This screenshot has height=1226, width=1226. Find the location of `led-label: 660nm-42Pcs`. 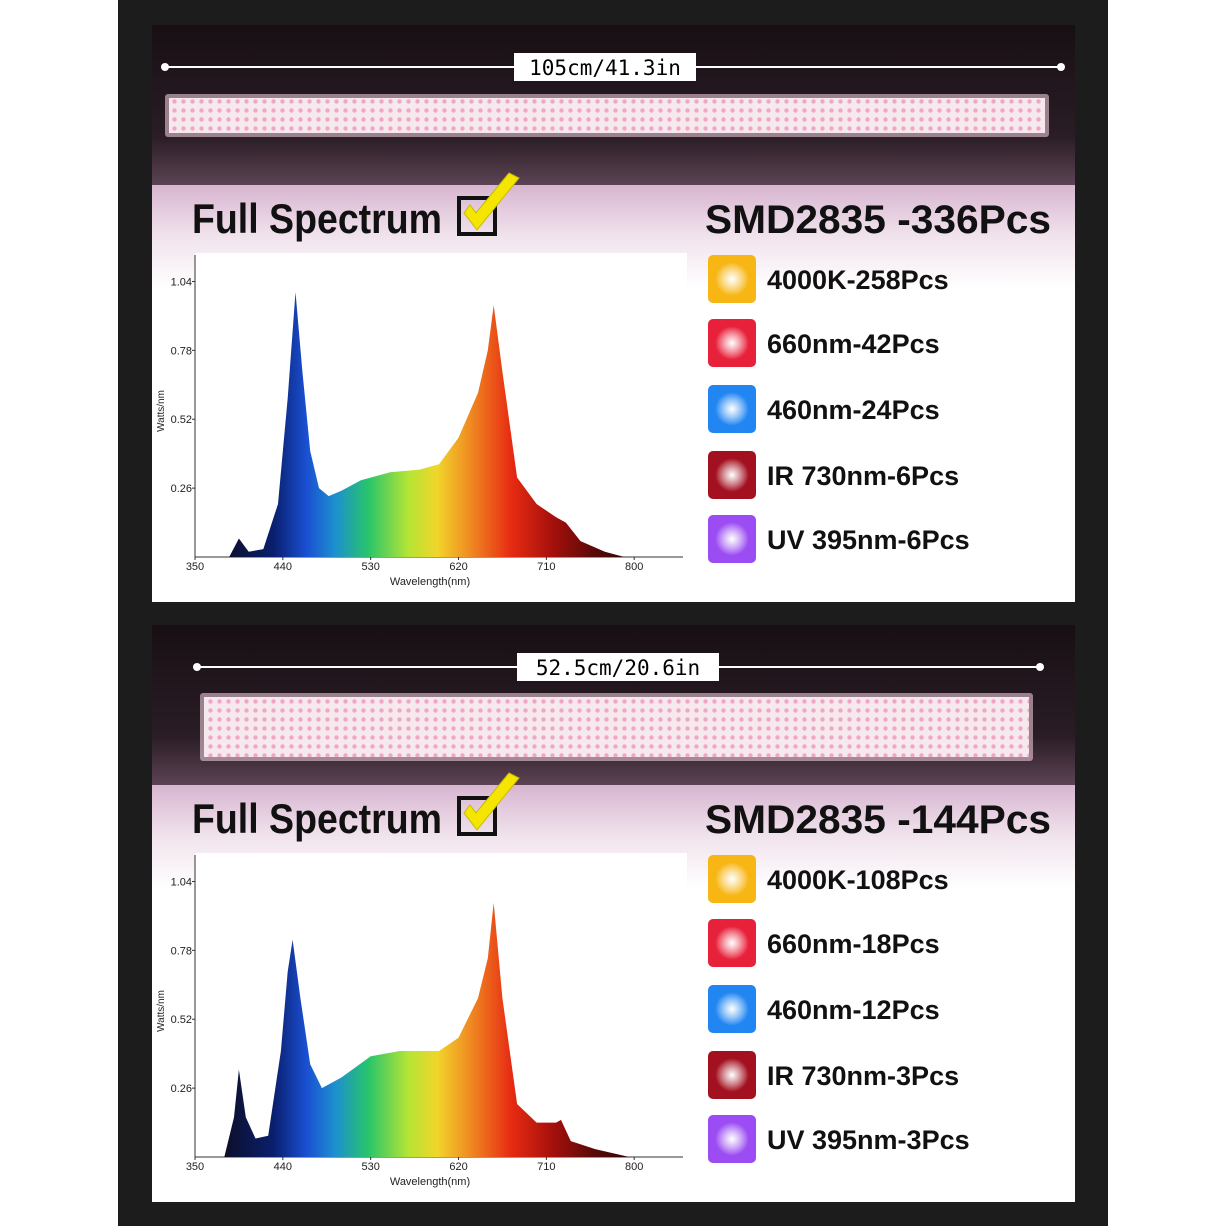

led-label: 660nm-42Pcs is located at coordinates (853, 344).